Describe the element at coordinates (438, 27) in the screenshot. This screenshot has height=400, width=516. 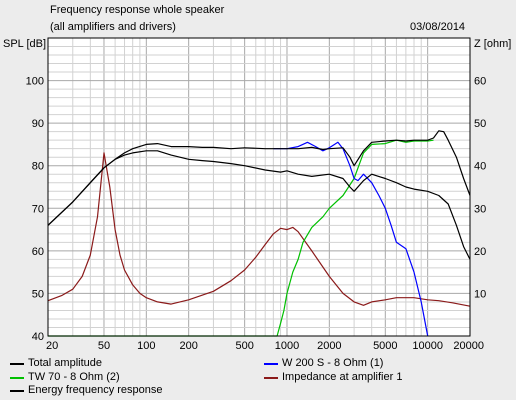
I see `chart-date: 03/08/2014` at that location.